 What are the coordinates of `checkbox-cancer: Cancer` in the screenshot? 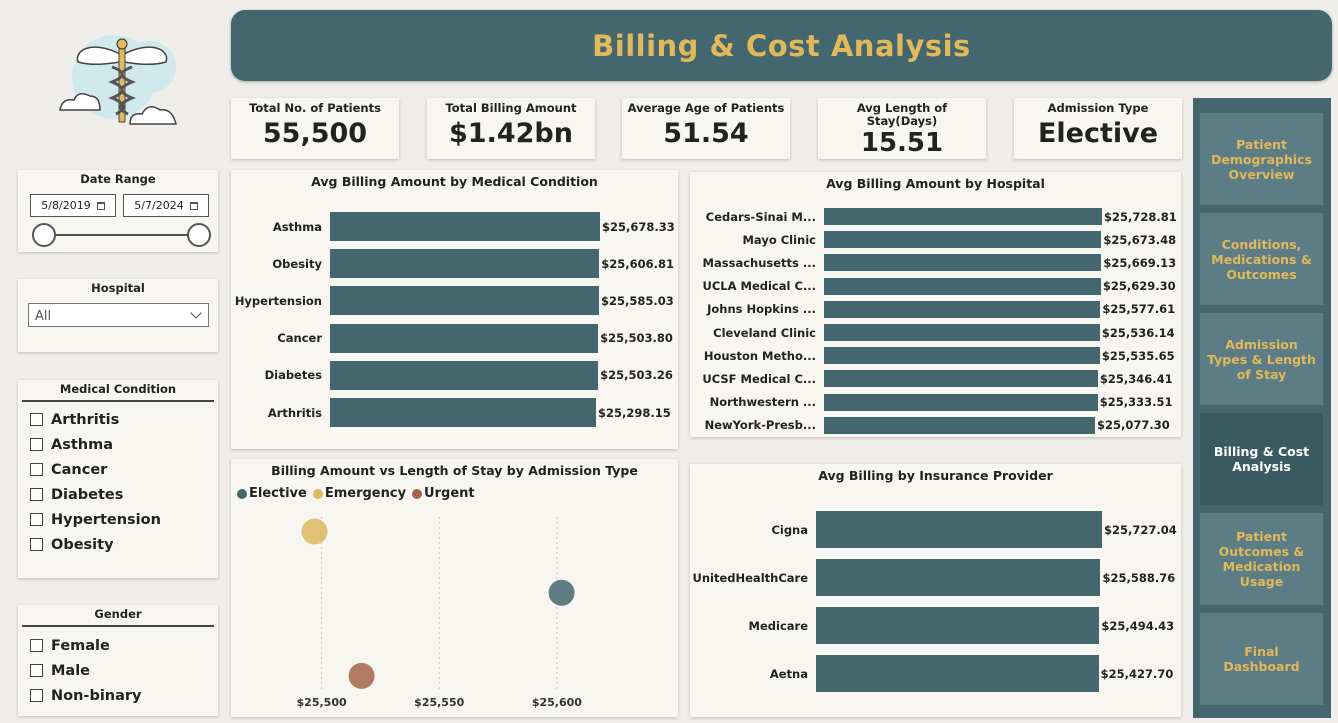 It's located at (118, 469).